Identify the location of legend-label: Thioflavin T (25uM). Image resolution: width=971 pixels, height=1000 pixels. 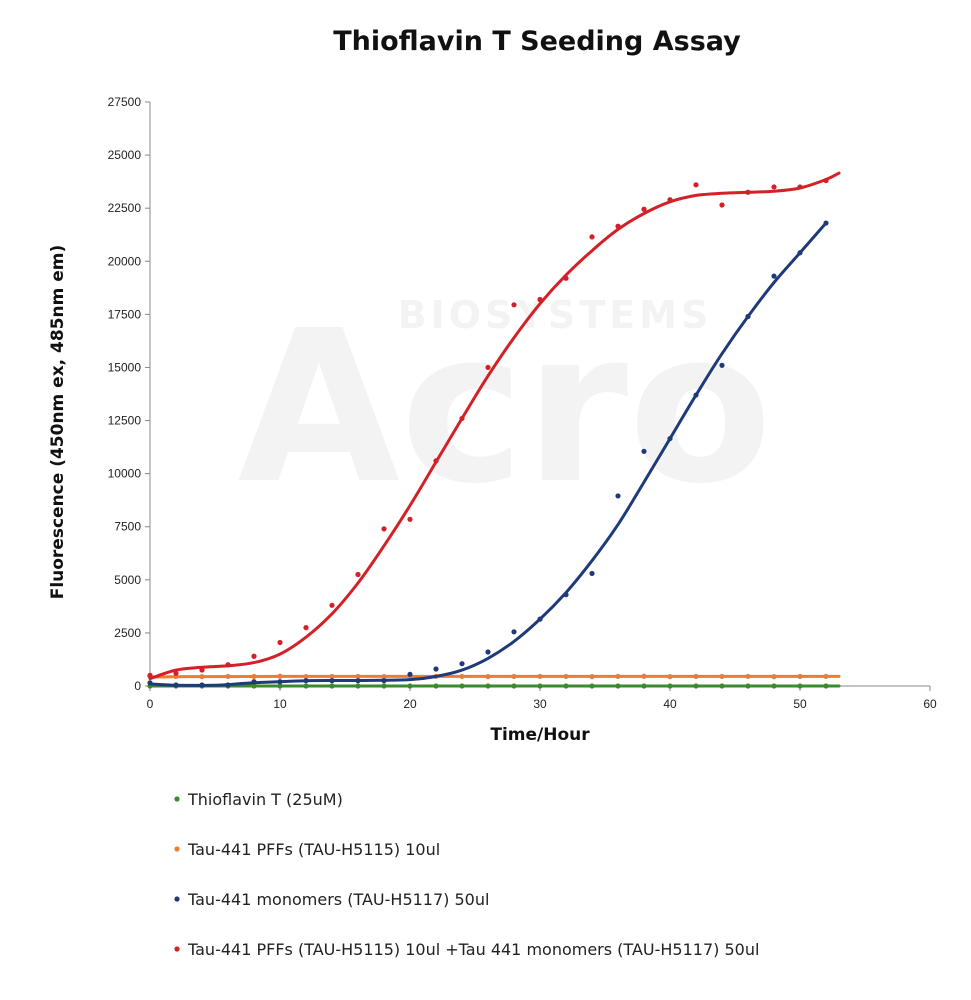
(265, 799).